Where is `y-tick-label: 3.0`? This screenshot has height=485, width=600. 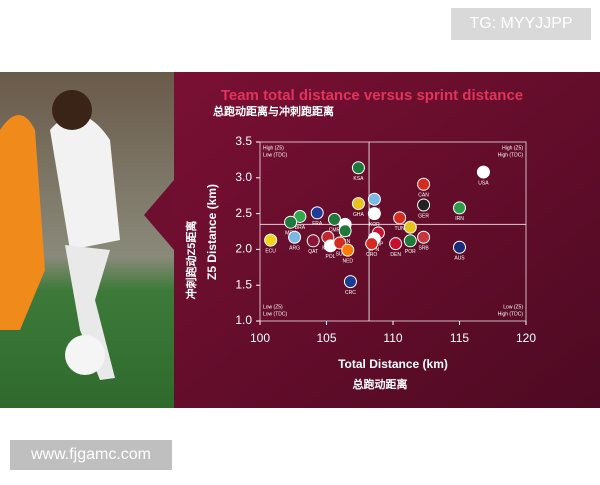 y-tick-label: 3.0 is located at coordinates (243, 177).